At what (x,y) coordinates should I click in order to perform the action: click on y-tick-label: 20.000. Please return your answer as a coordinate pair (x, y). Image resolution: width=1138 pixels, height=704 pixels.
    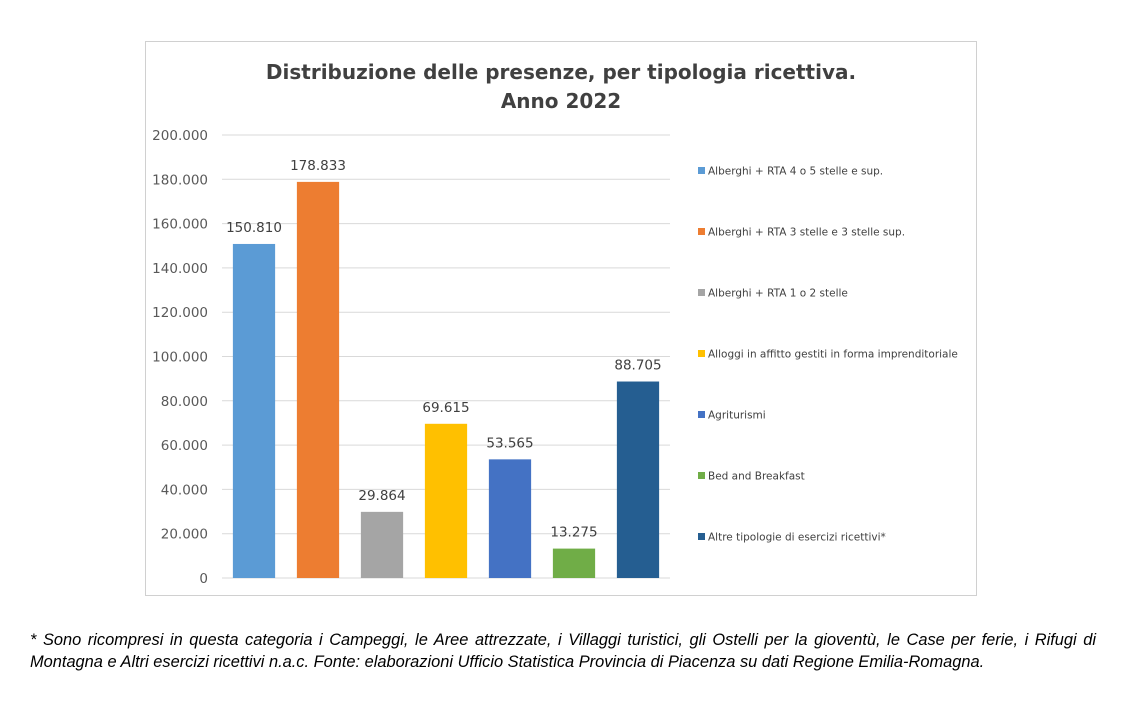
    Looking at the image, I should click on (184, 535).